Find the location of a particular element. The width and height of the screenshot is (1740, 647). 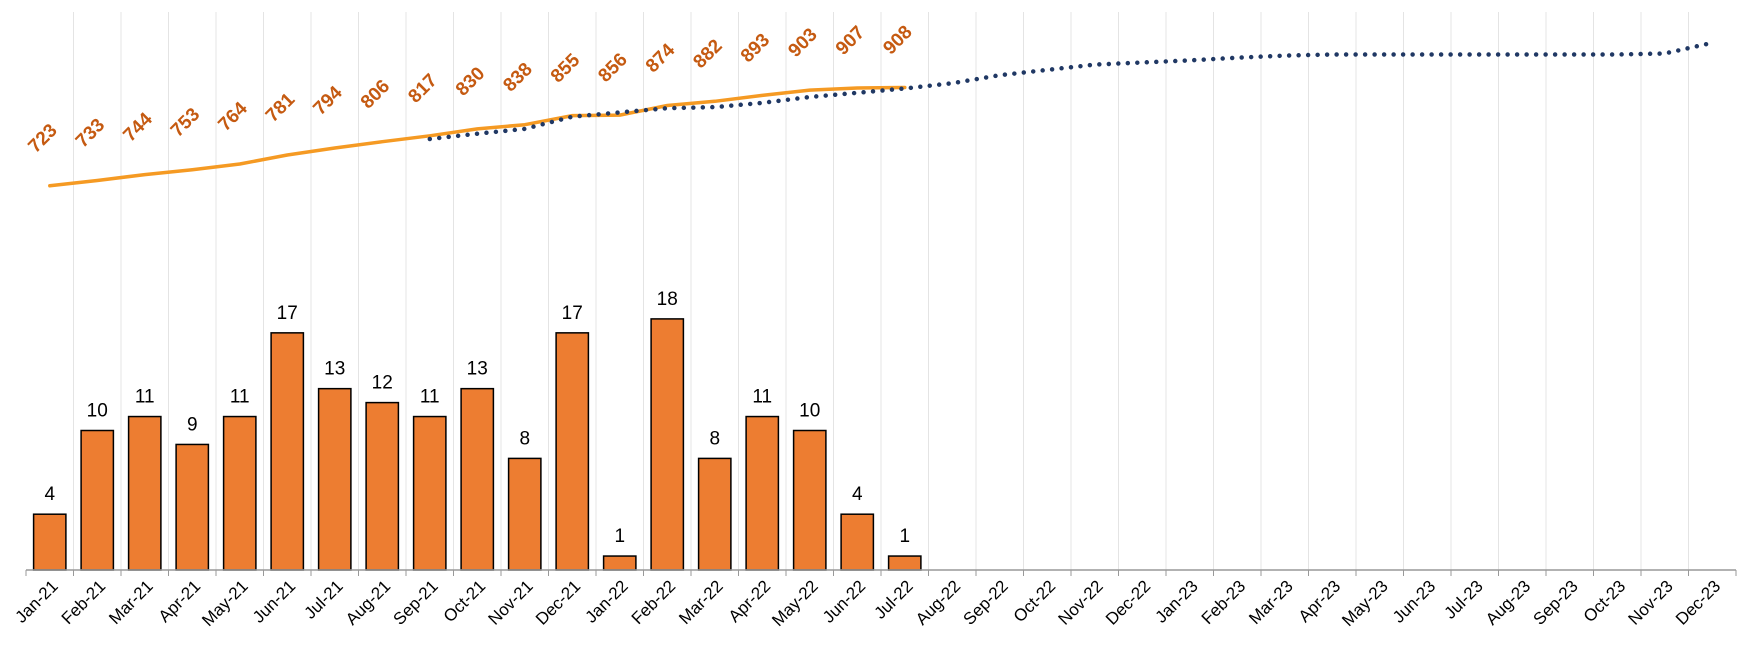

x-tick-label: Oct-22 is located at coordinates (1035, 602).